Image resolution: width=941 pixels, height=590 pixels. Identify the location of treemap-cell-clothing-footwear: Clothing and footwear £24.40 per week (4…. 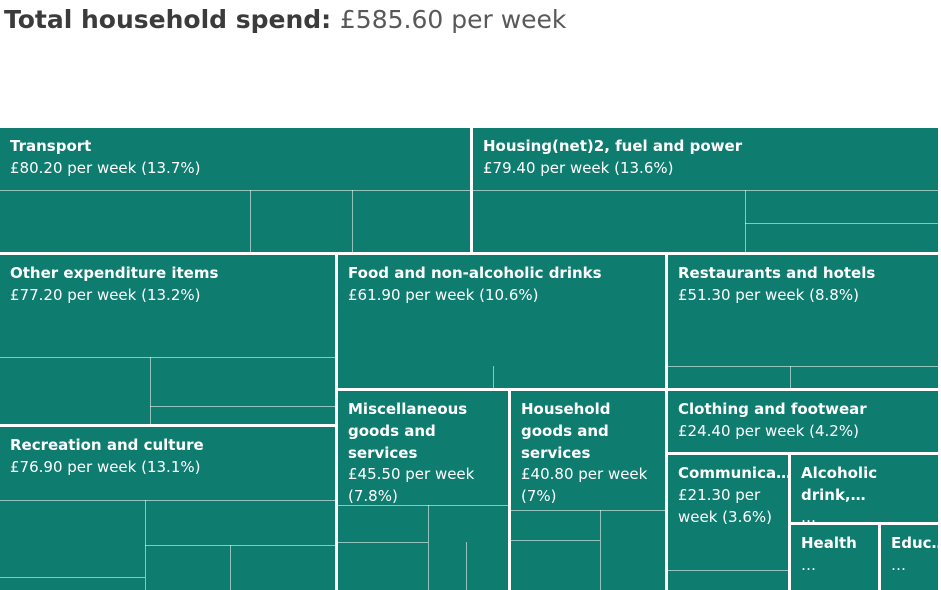
(803, 421).